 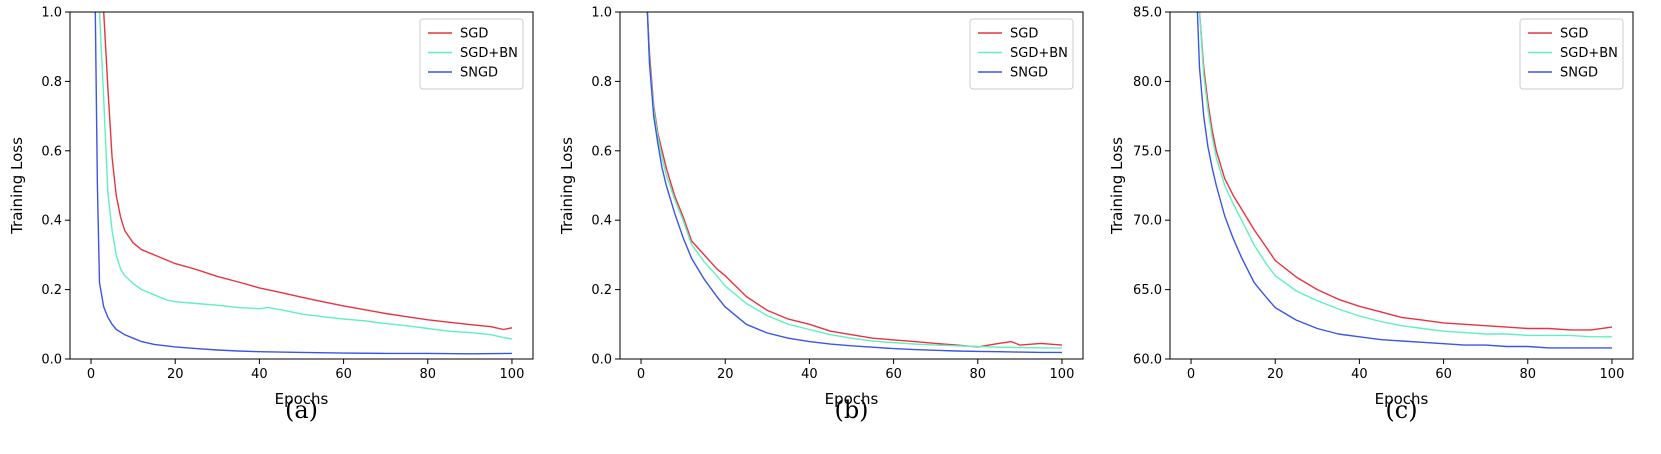 What do you see at coordinates (1401, 410) in the screenshot?
I see `subfigure-caption: (c)` at bounding box center [1401, 410].